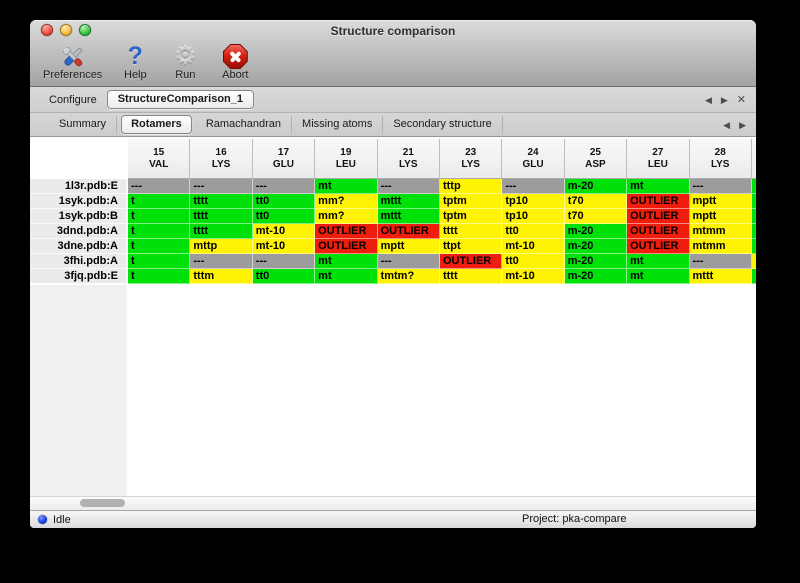 This screenshot has height=583, width=800. What do you see at coordinates (284, 159) in the screenshot?
I see `column-header-17: 17 GLU` at bounding box center [284, 159].